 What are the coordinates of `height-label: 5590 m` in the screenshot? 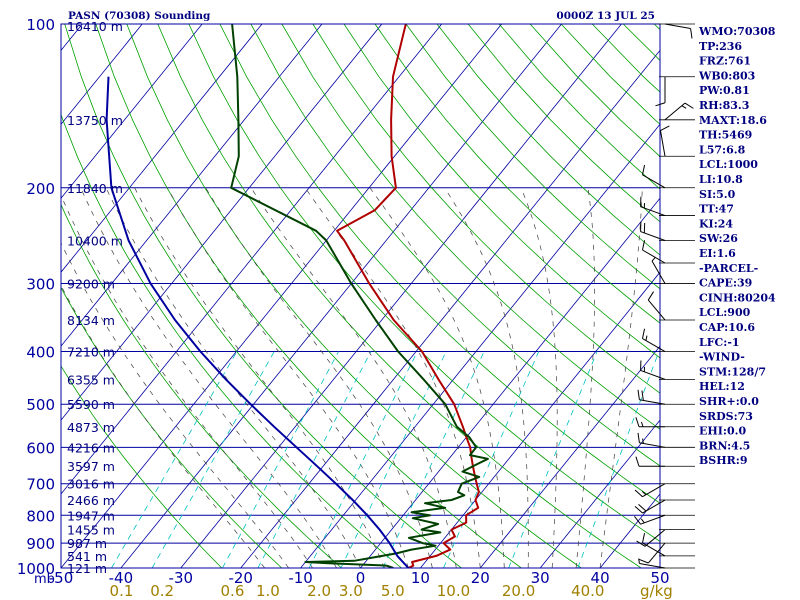 It's located at (91, 404).